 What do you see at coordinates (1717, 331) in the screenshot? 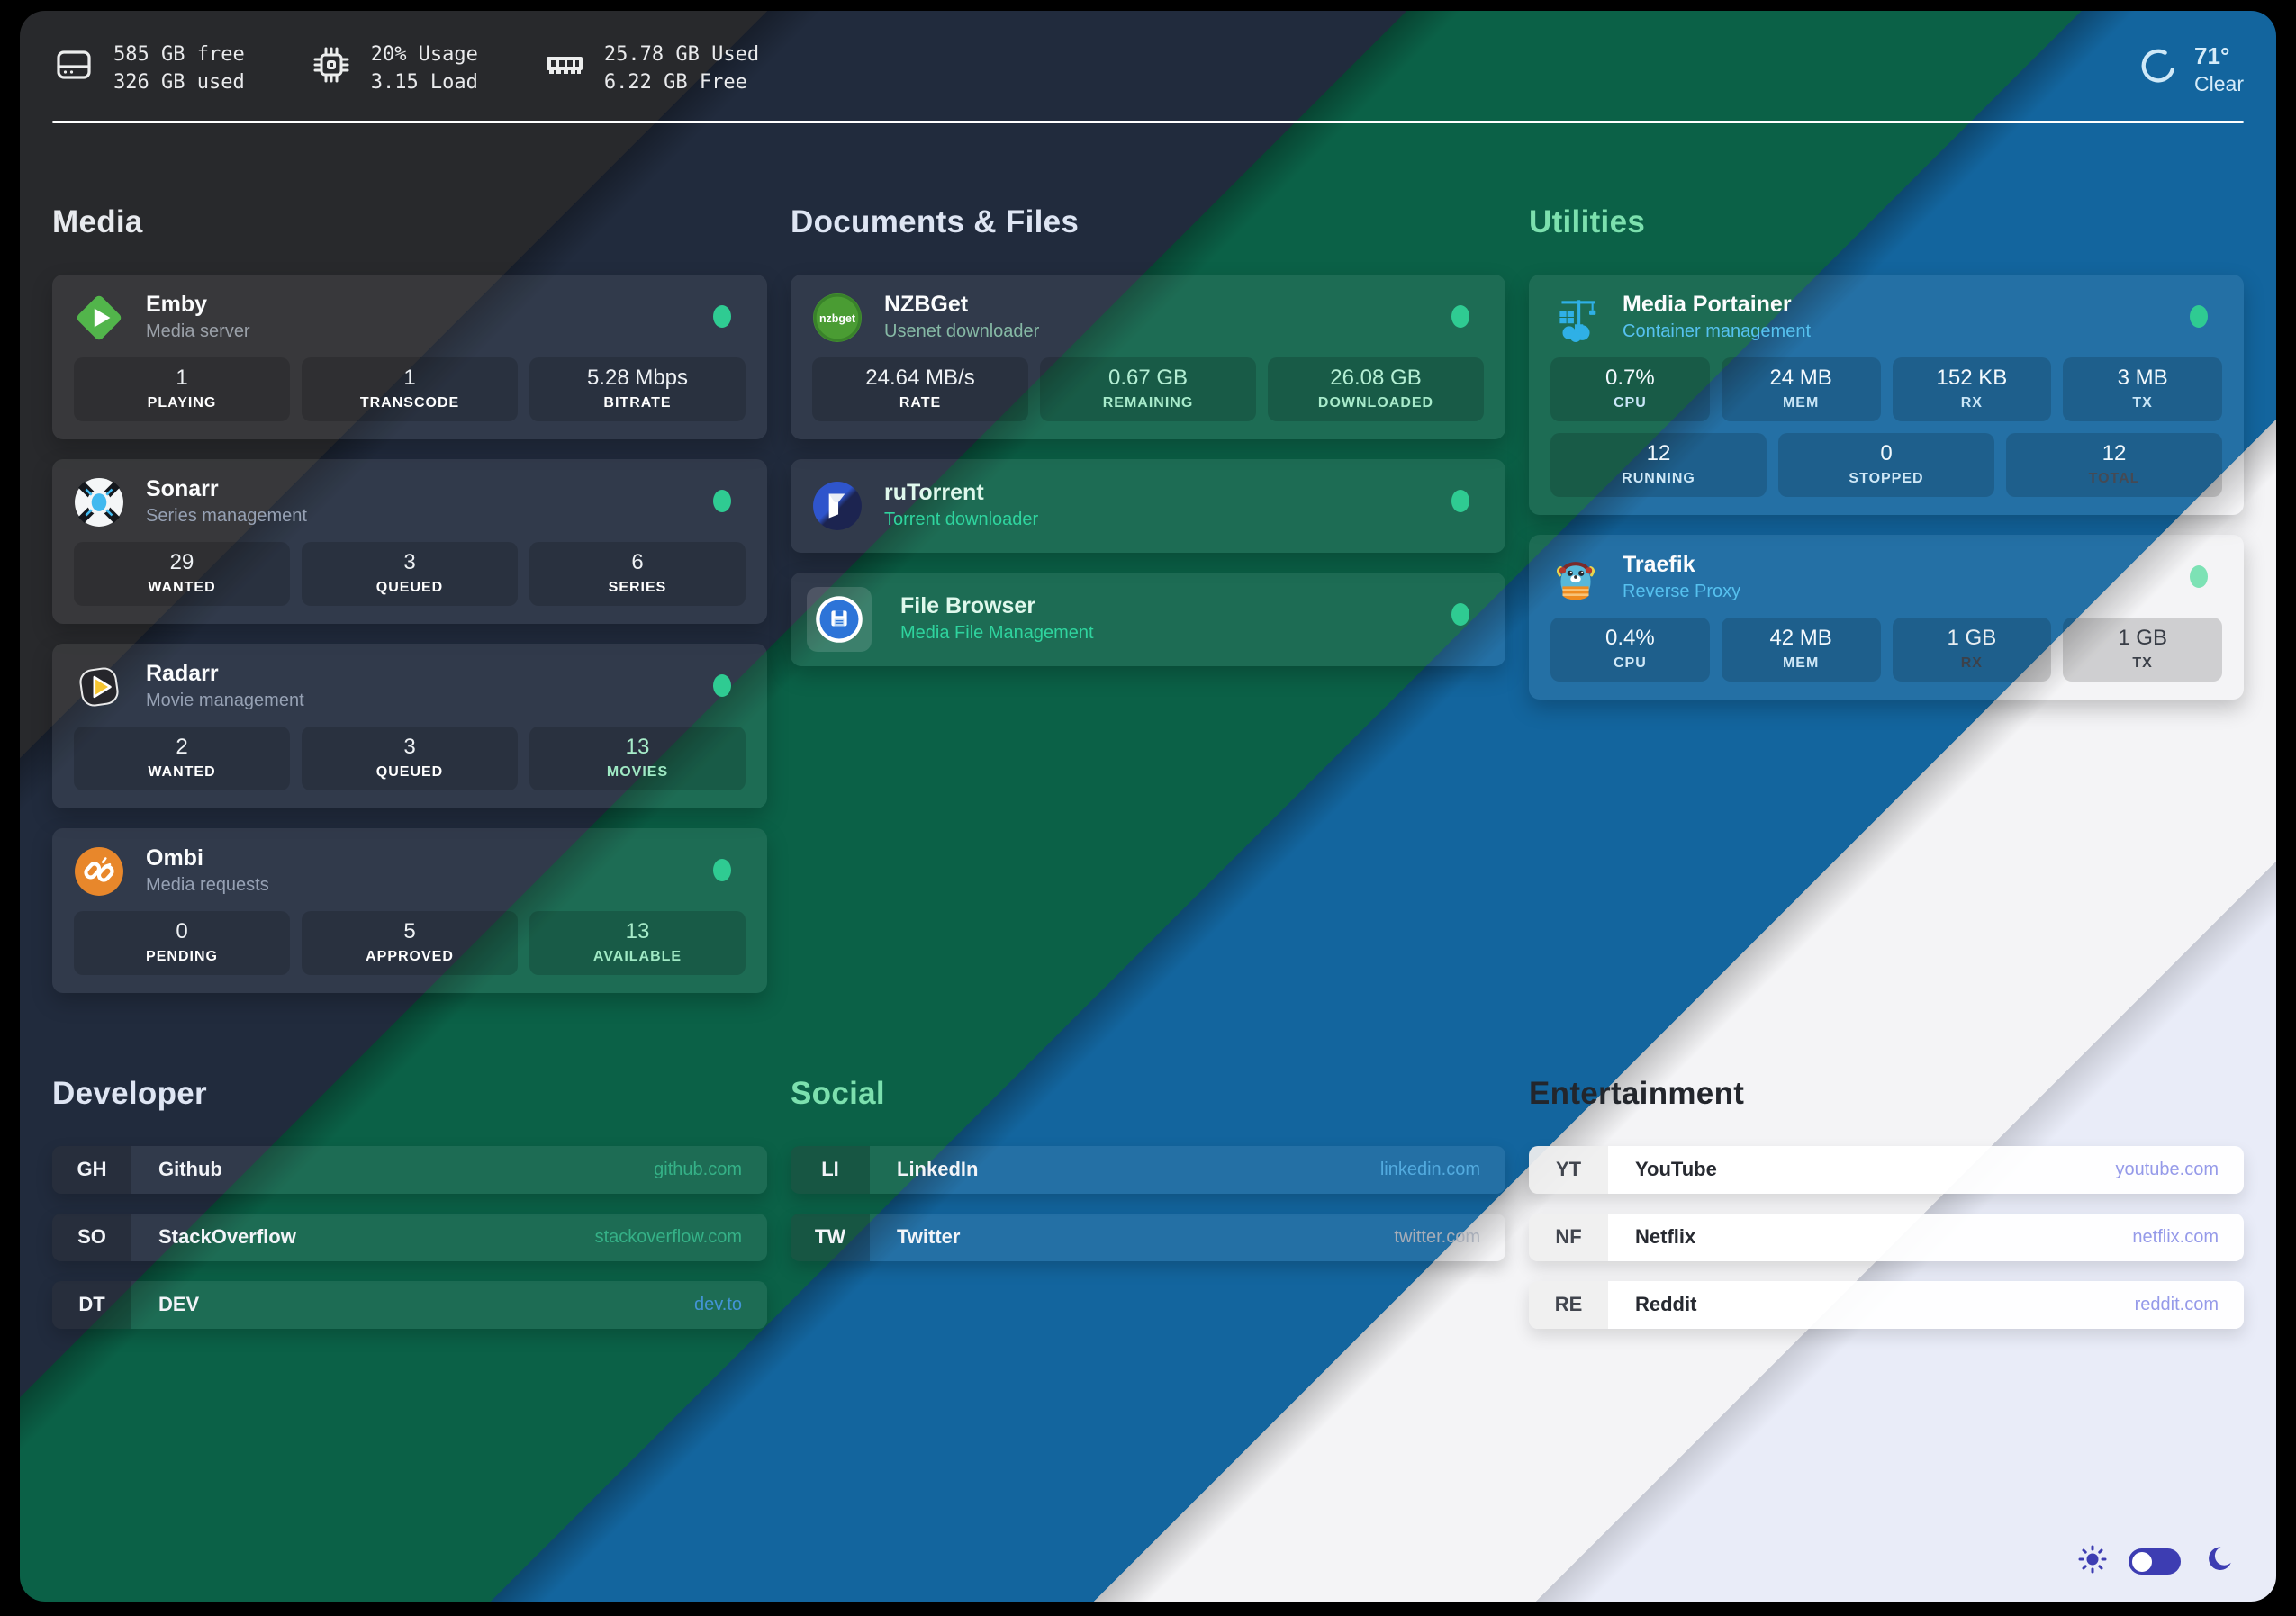
I see `card-subtitle: Container management` at bounding box center [1717, 331].